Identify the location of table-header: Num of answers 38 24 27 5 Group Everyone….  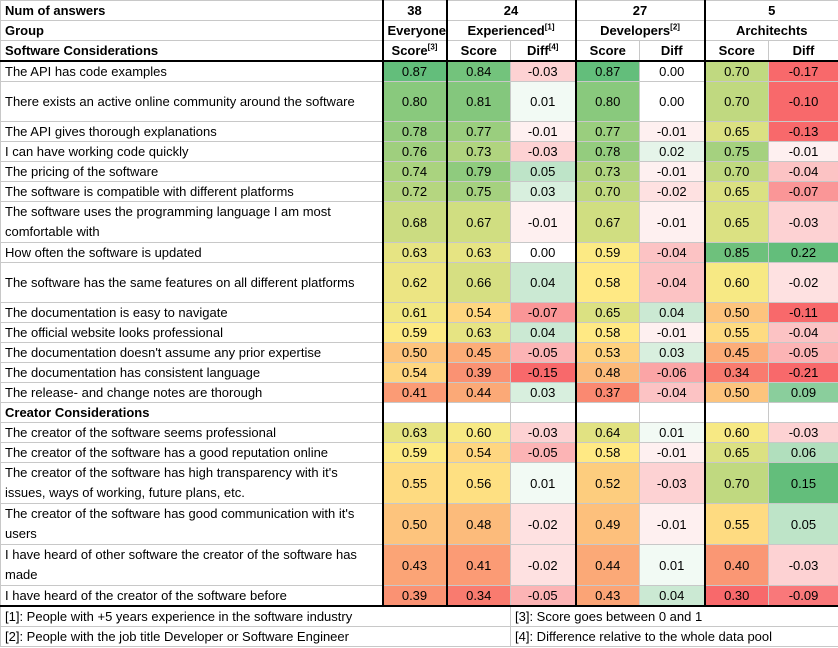
(419, 31).